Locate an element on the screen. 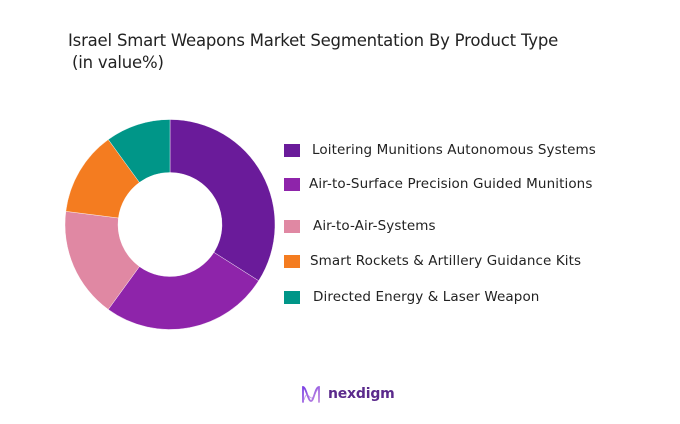  legend-label: Directed Energy & Laser Weapon is located at coordinates (426, 297).